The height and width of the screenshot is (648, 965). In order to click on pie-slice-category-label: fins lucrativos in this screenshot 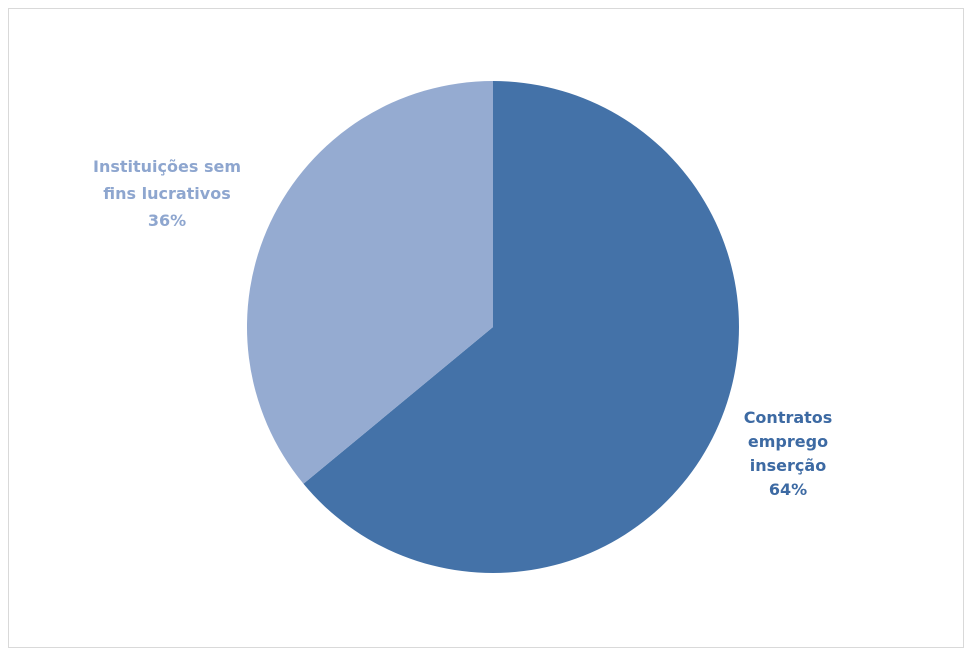, I will do `click(166, 193)`.